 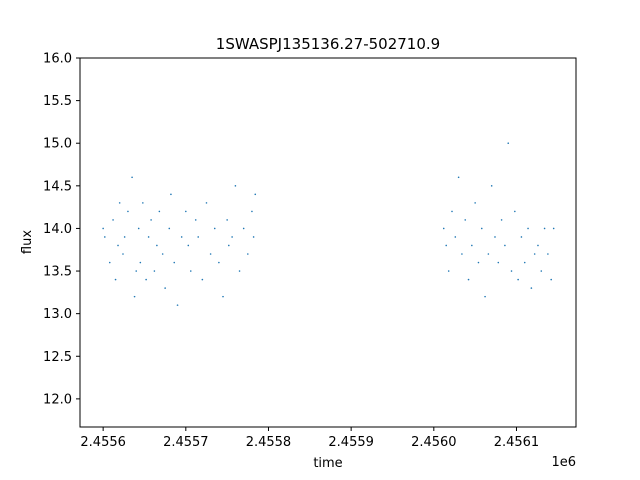 I want to click on x-tick-label: 2.4560, so click(x=434, y=442).